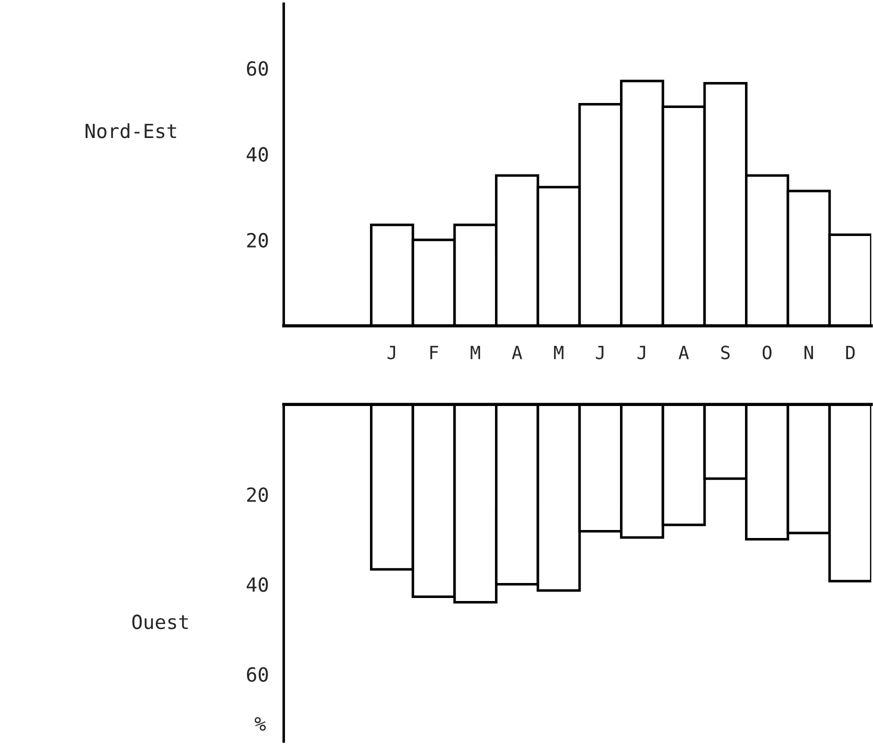 This screenshot has height=749, width=873. Describe the element at coordinates (160, 622) in the screenshot. I see `y-axis-title: Ouest` at that location.